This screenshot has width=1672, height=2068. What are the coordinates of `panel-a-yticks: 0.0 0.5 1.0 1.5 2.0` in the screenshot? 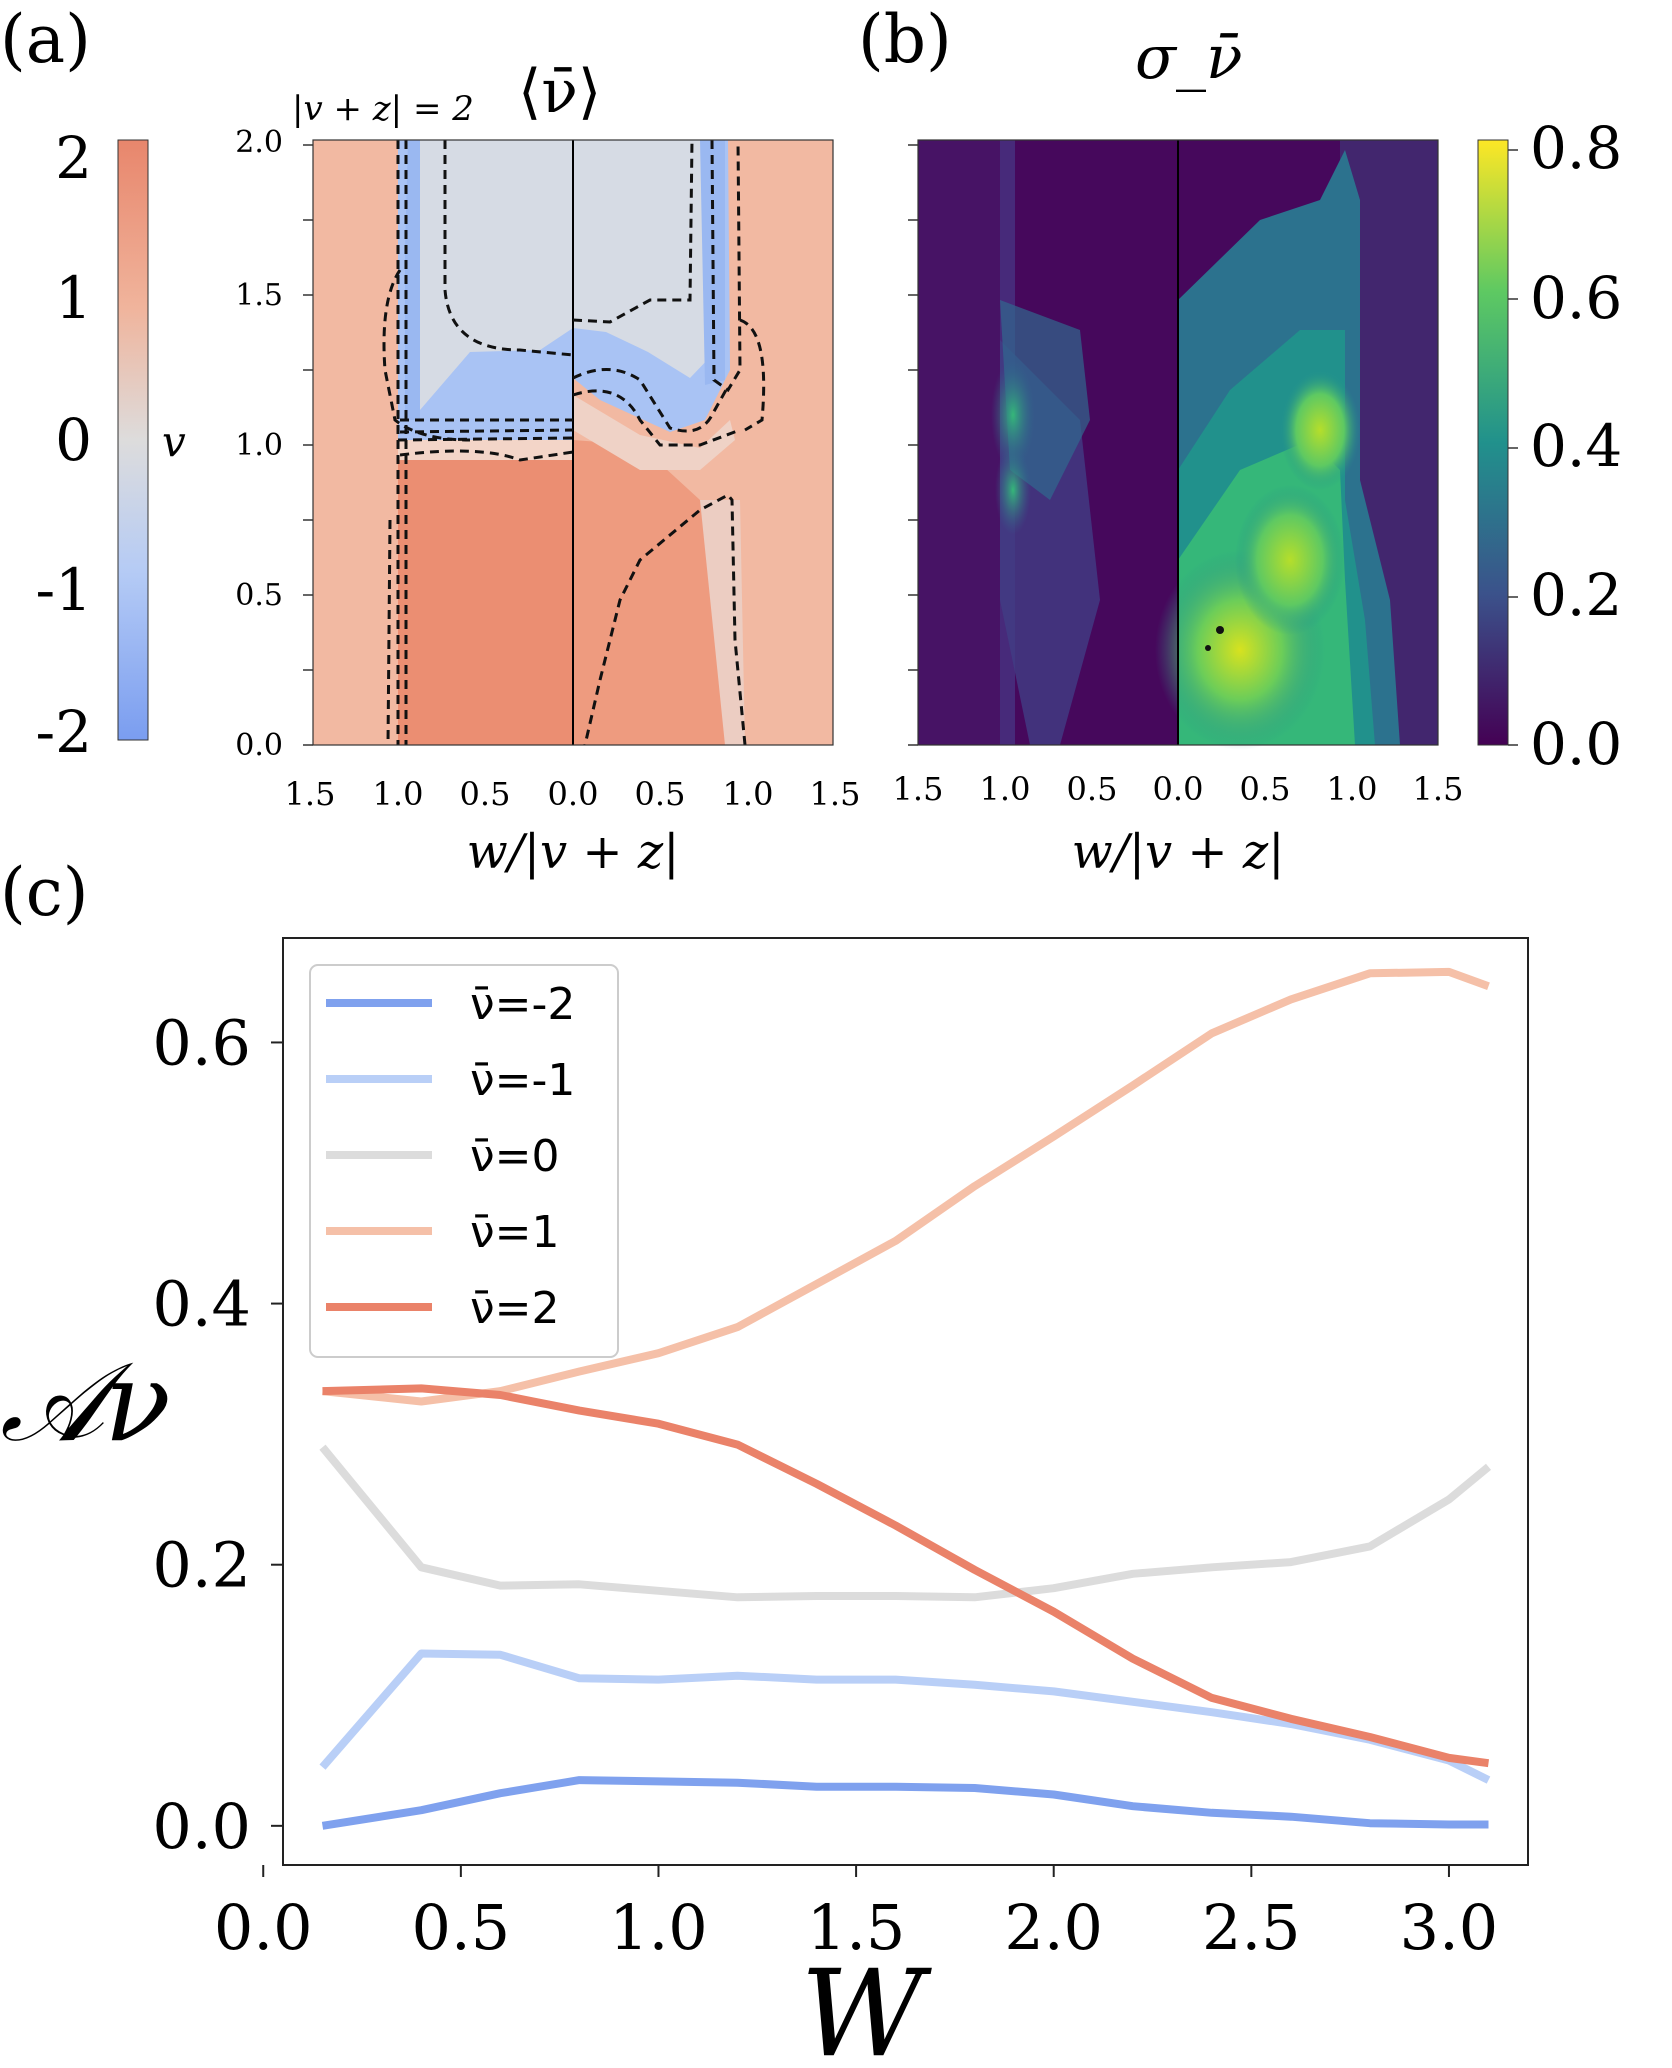 It's located at (259, 444).